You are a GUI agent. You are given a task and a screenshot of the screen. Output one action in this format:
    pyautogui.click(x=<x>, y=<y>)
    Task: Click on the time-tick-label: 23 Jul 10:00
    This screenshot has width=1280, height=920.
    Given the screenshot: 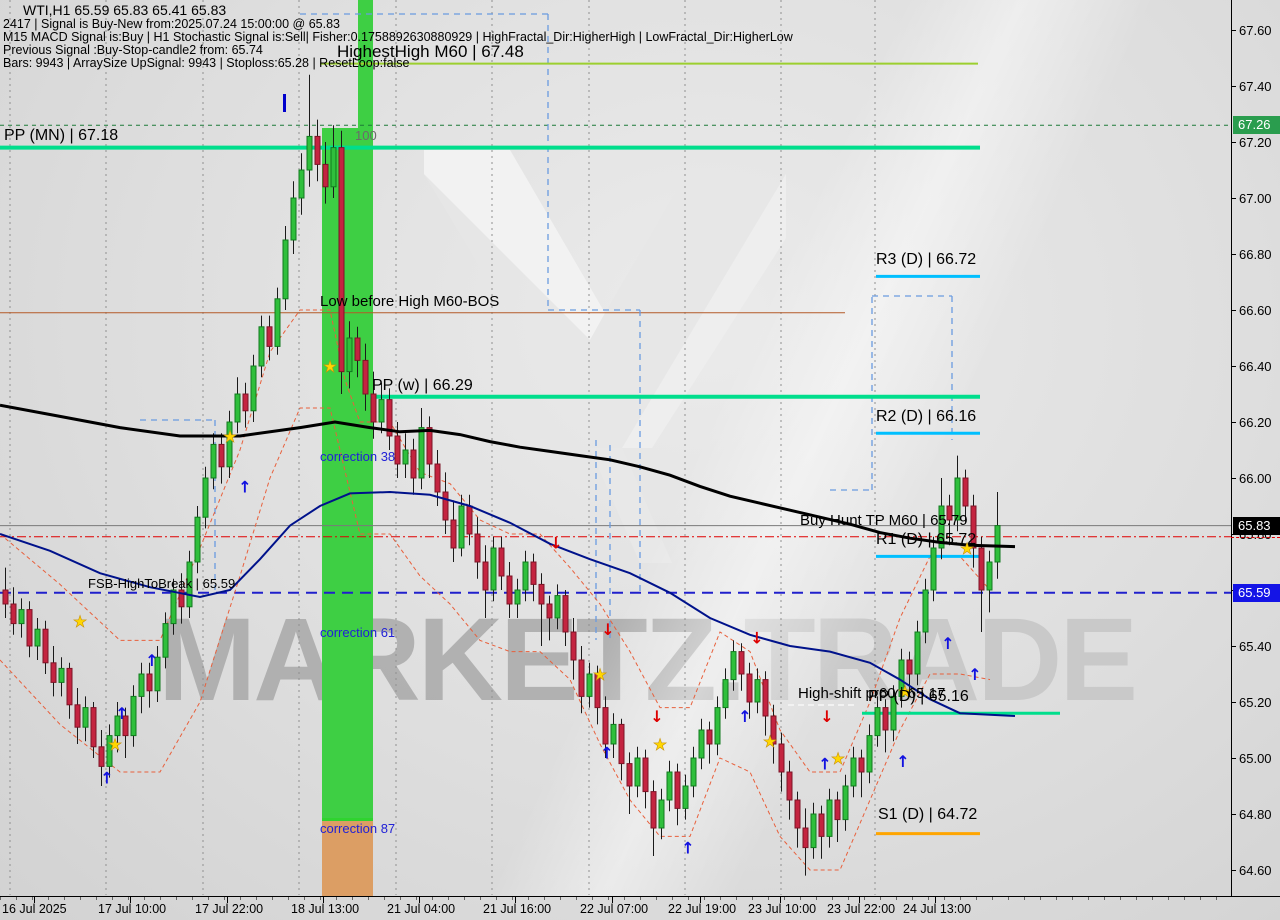 What is the action you would take?
    pyautogui.click(x=782, y=909)
    